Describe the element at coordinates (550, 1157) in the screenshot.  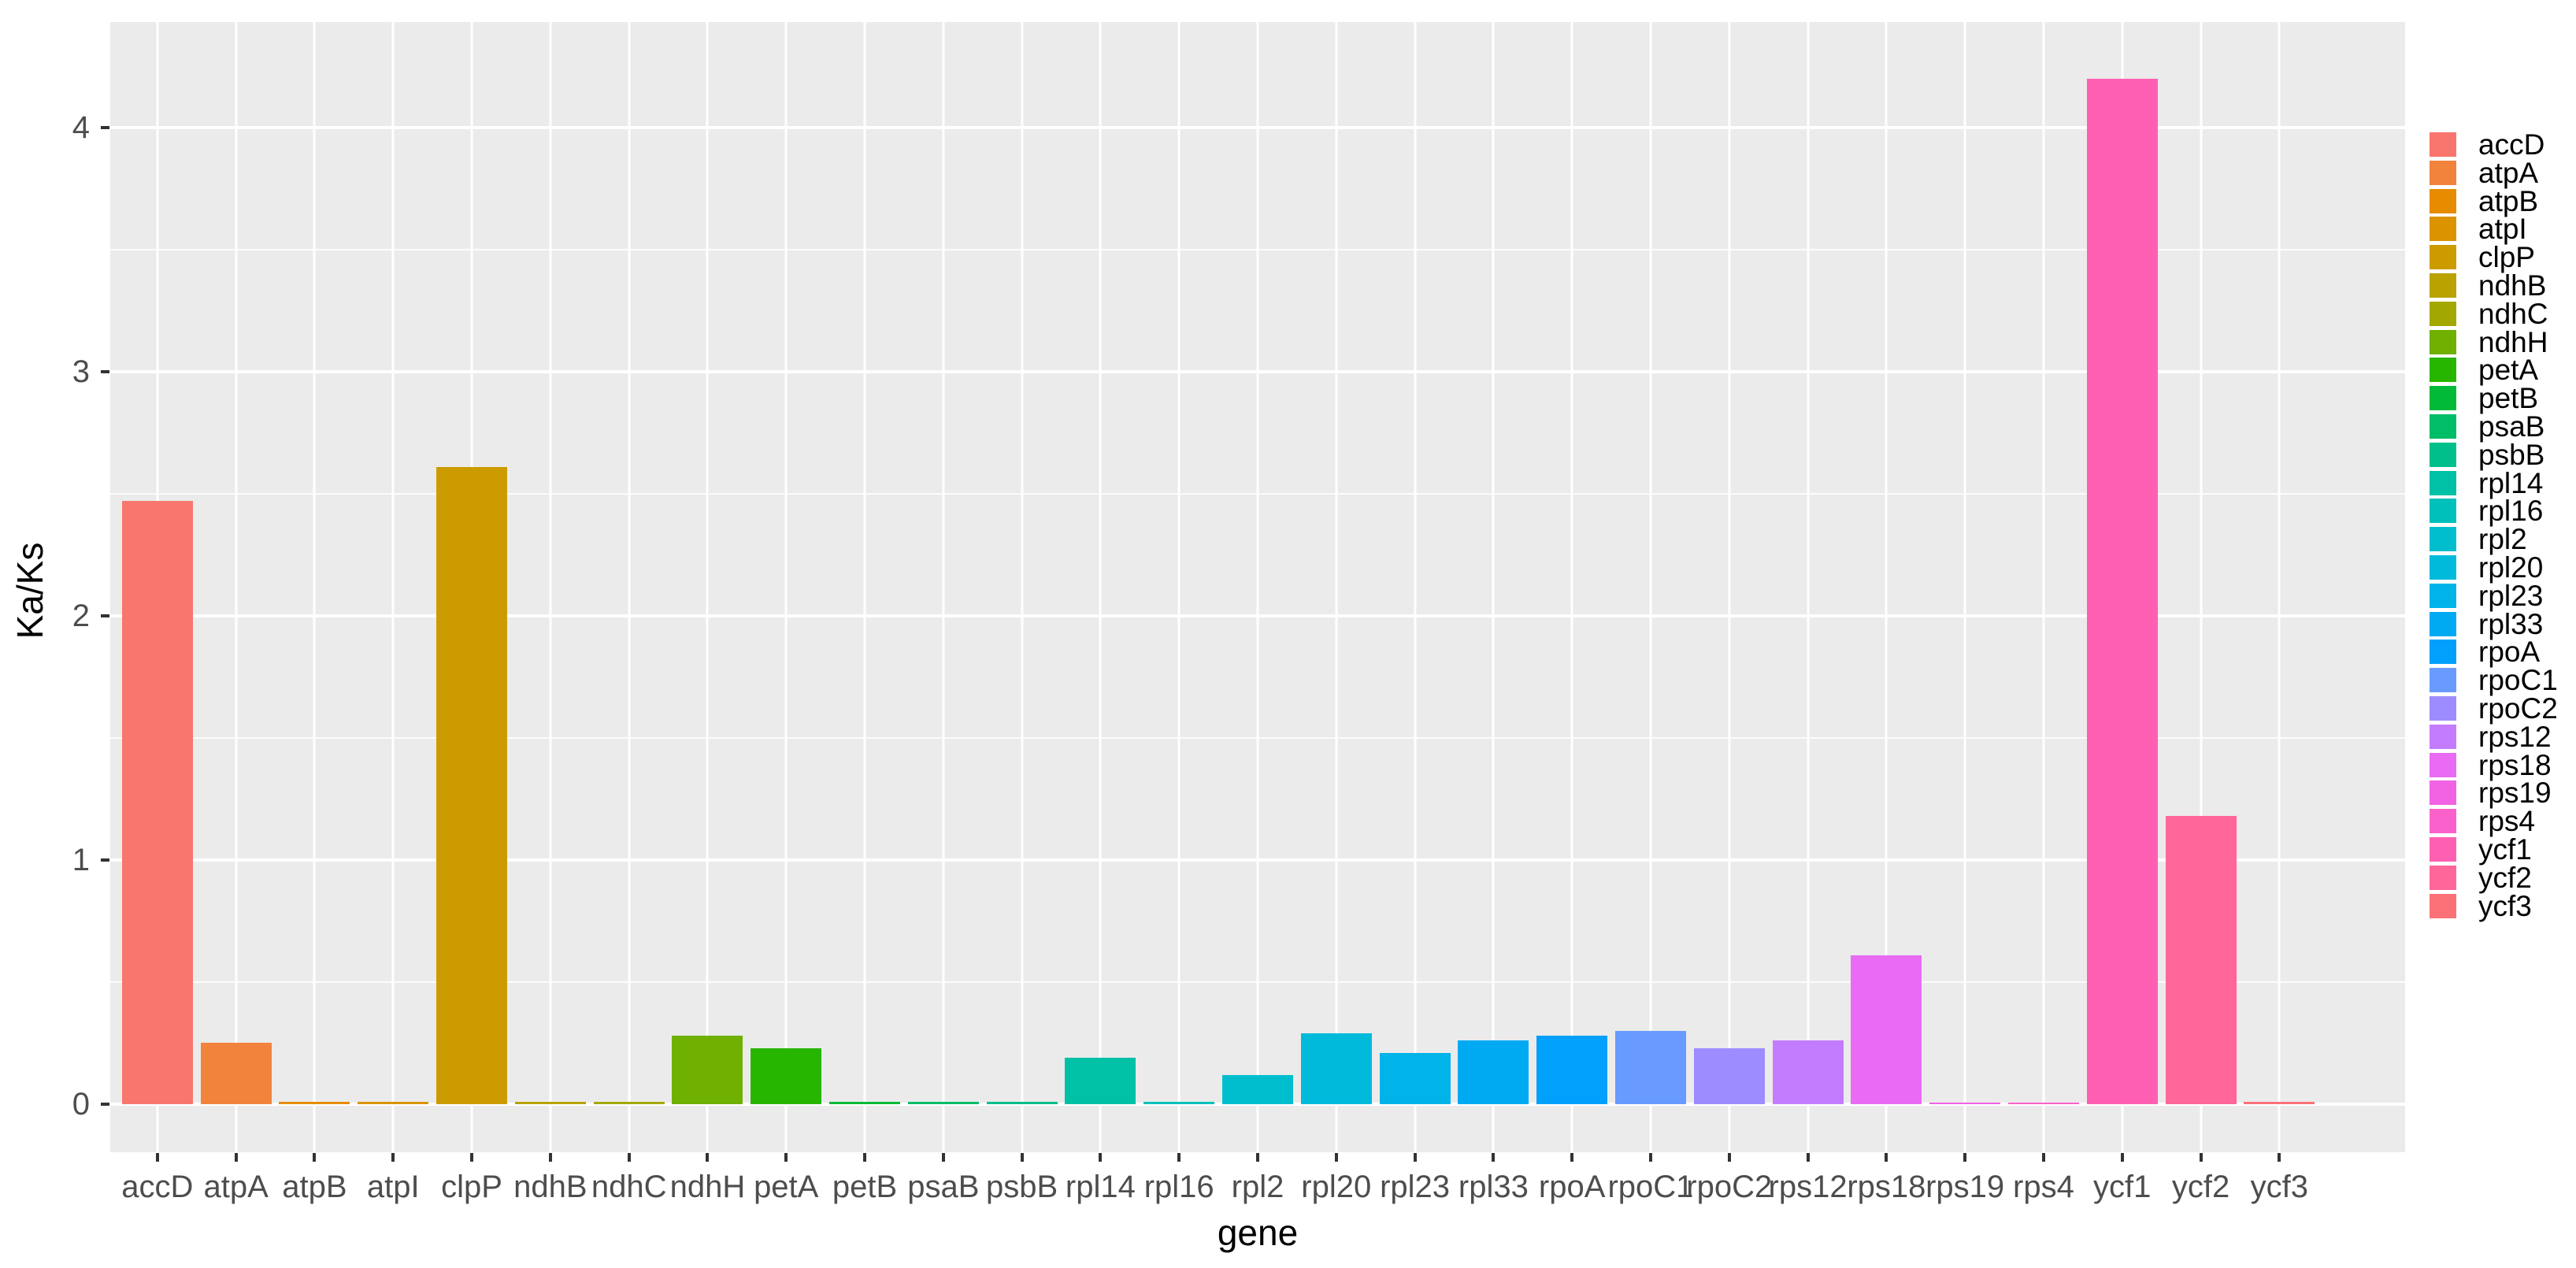
I see `x-tick-mark-ndhB` at that location.